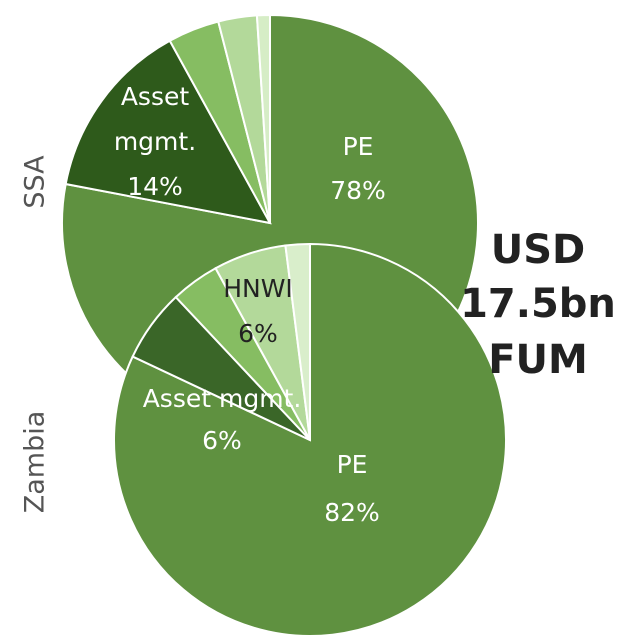 Image resolution: width=619 pixels, height=642 pixels. Describe the element at coordinates (258, 288) in the screenshot. I see `slice-label: HNWI` at that location.